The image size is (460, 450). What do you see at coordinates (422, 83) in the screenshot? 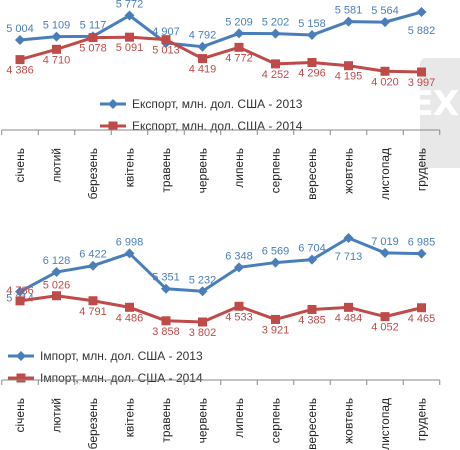
I see `data-label: 3 997` at bounding box center [422, 83].